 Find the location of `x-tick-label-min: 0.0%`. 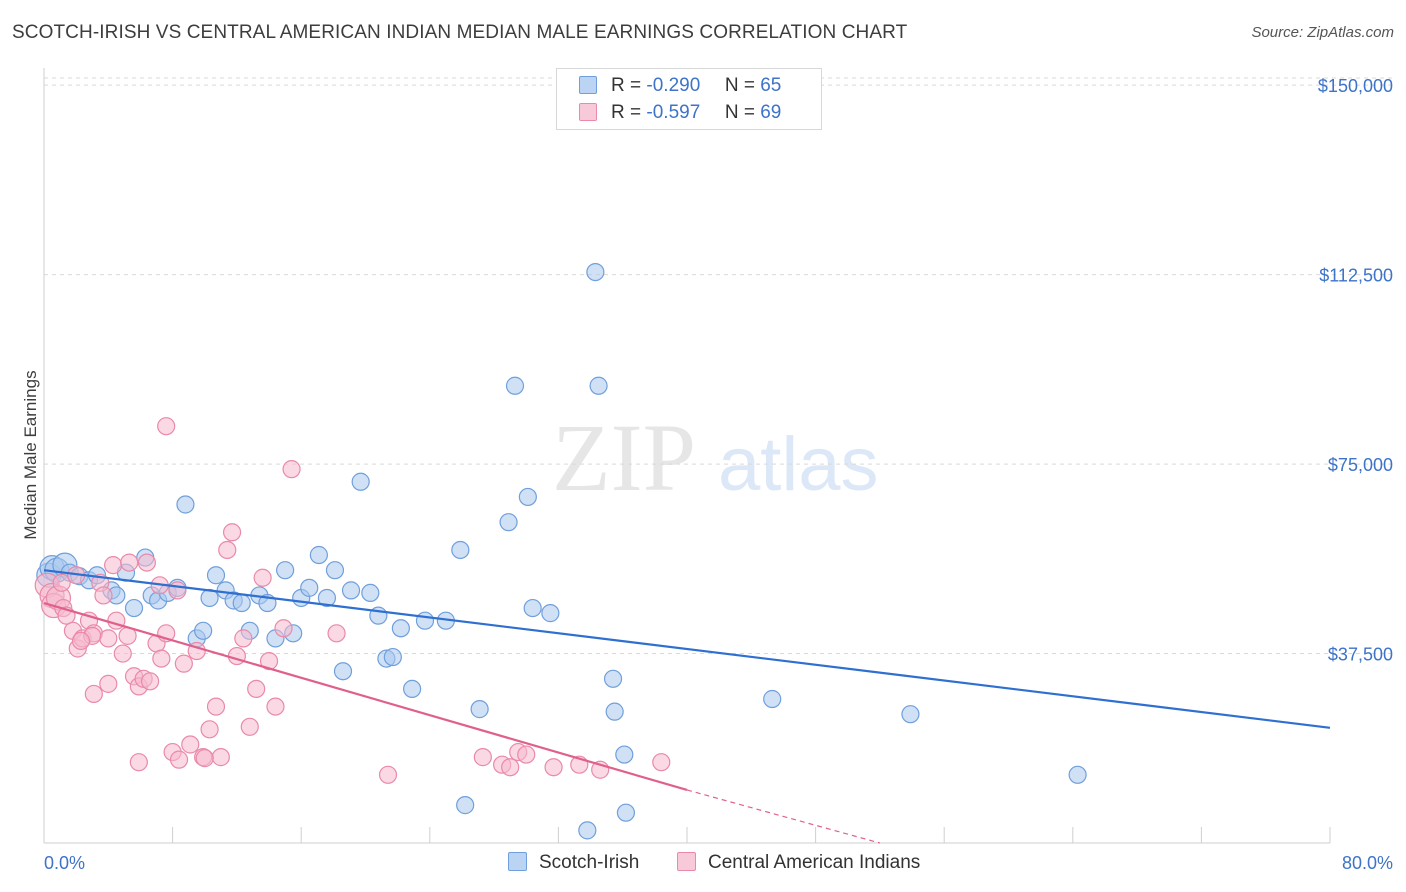

x-tick-label-min: 0.0% is located at coordinates (64, 863).